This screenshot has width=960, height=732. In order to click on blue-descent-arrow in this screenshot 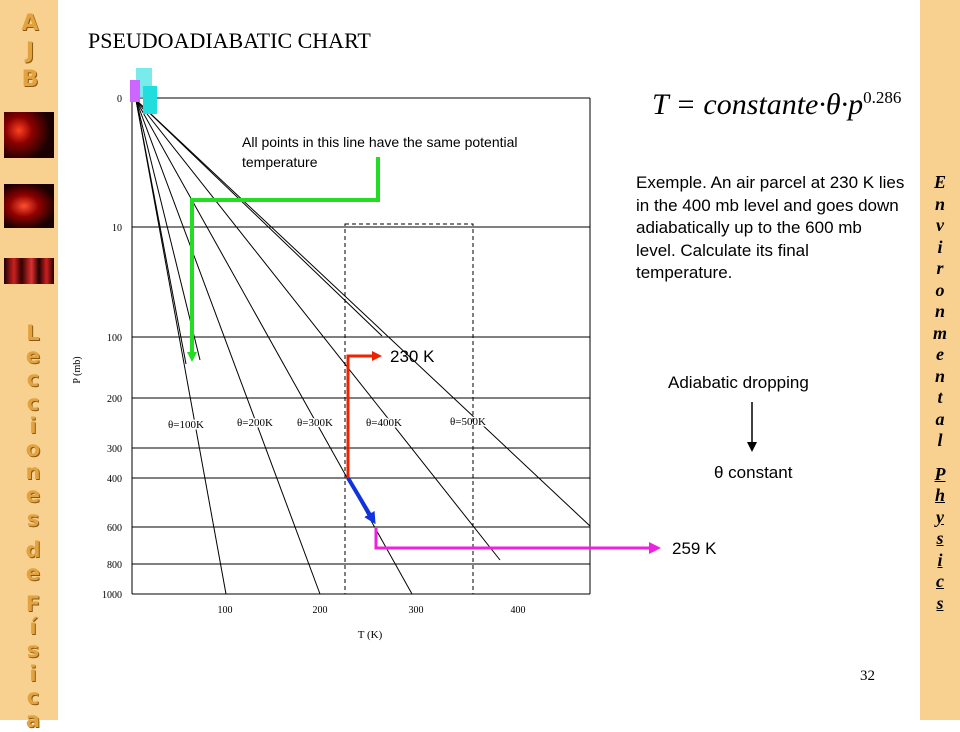, I will do `click(361, 500)`.